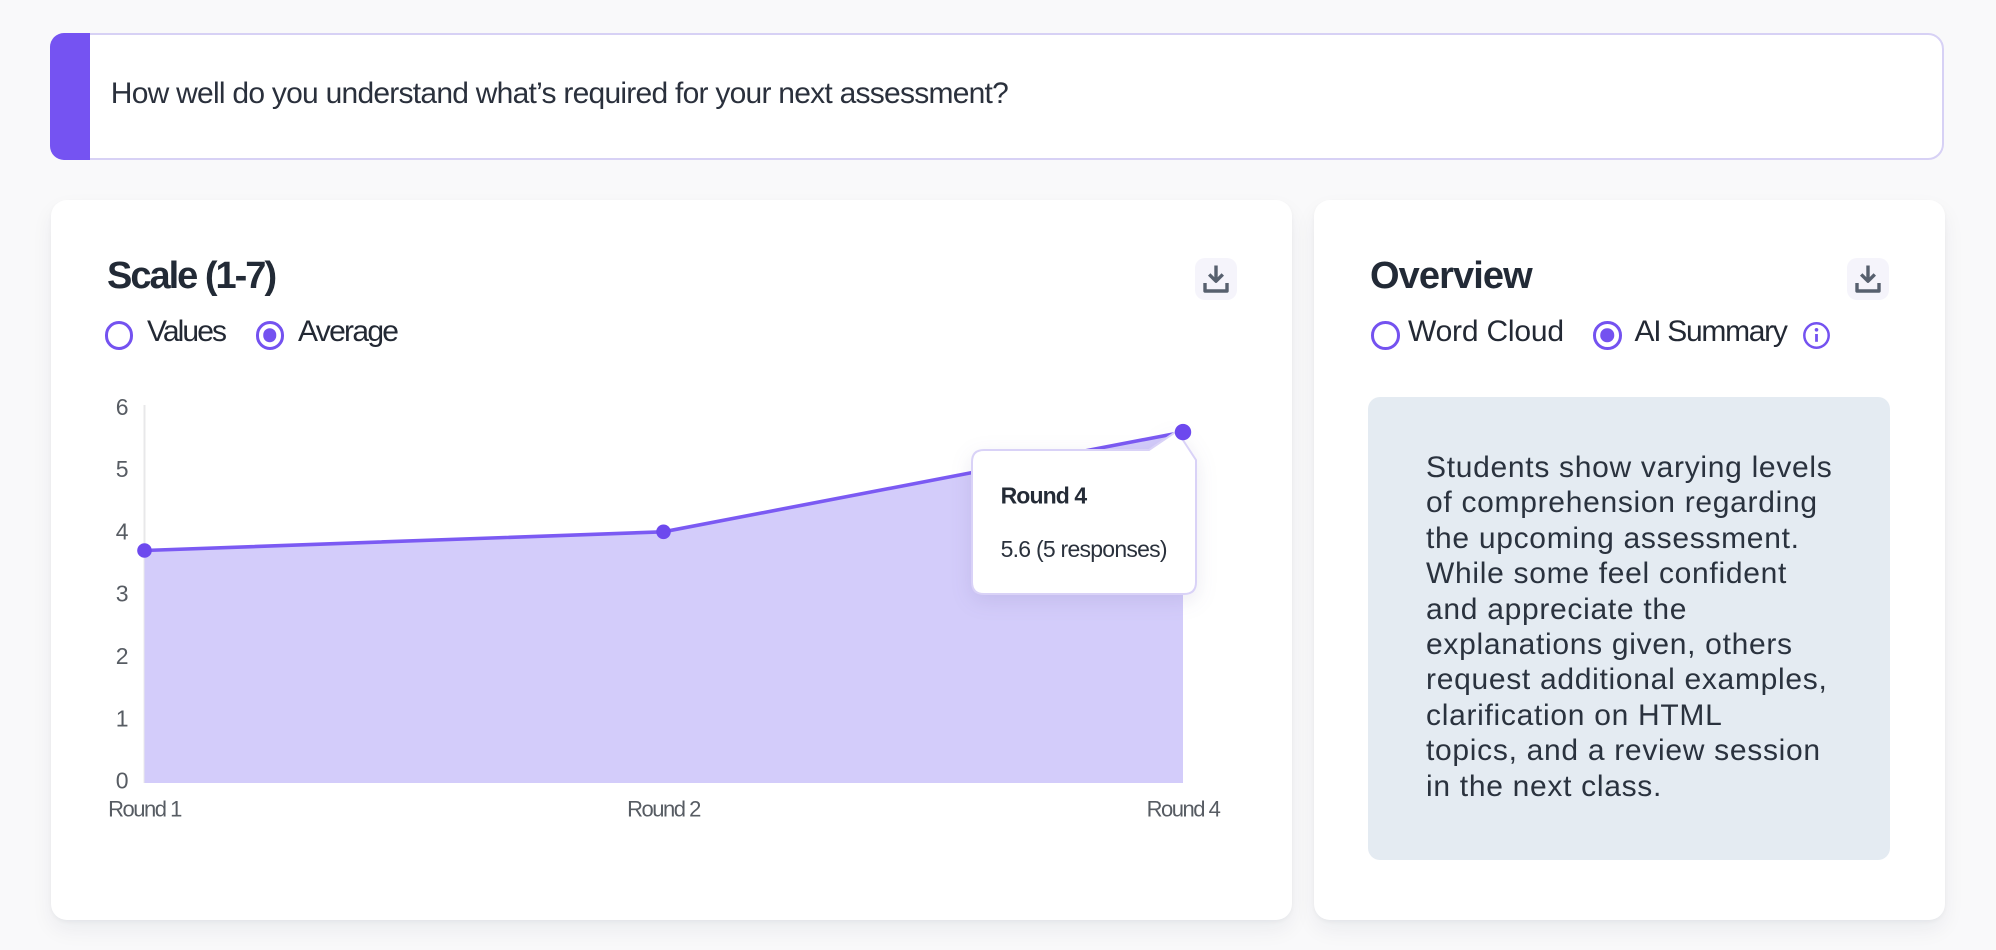 The image size is (1996, 950). I want to click on svg-text: 4, so click(122, 531).